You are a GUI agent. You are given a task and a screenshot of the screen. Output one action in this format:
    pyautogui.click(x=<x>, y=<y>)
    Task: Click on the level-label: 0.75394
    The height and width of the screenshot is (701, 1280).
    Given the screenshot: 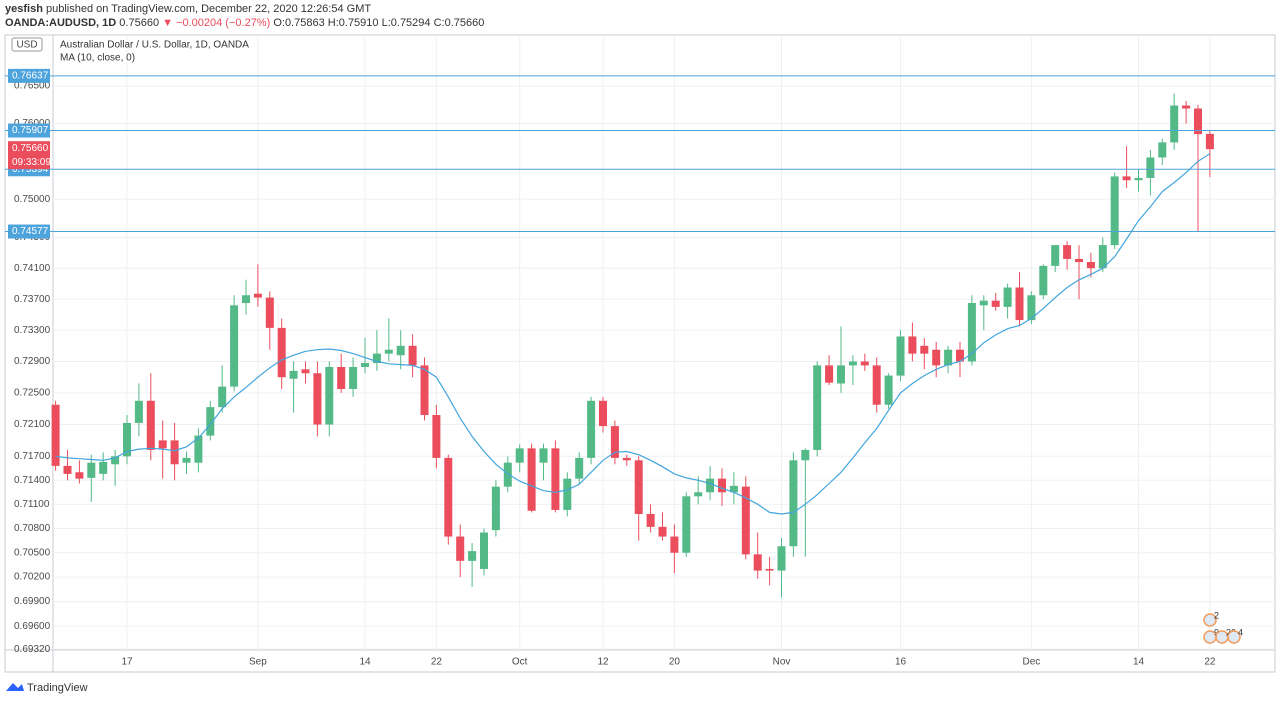 What is the action you would take?
    pyautogui.click(x=30, y=169)
    